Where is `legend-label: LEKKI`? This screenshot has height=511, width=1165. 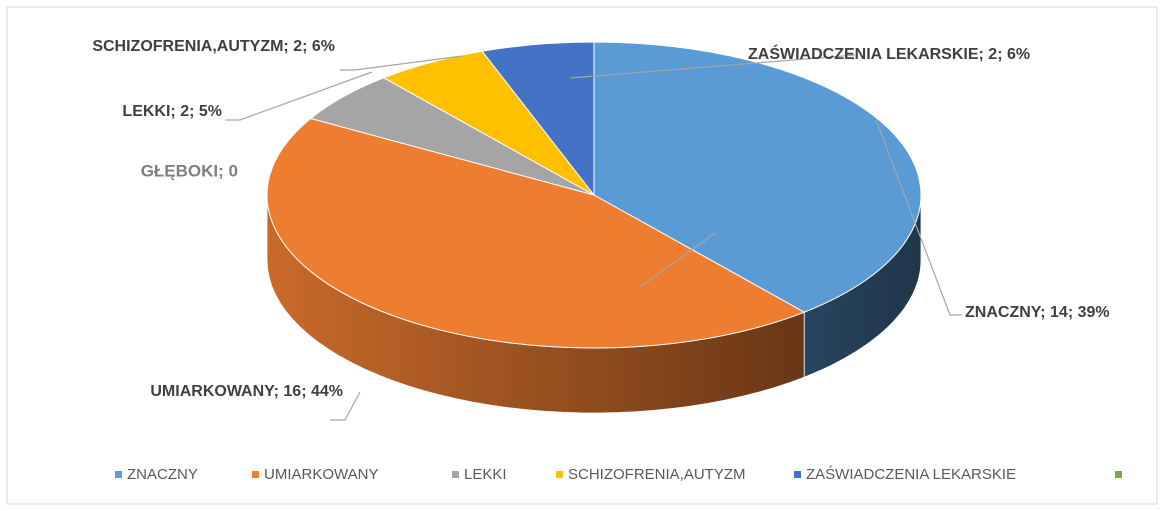 legend-label: LEKKI is located at coordinates (485, 474).